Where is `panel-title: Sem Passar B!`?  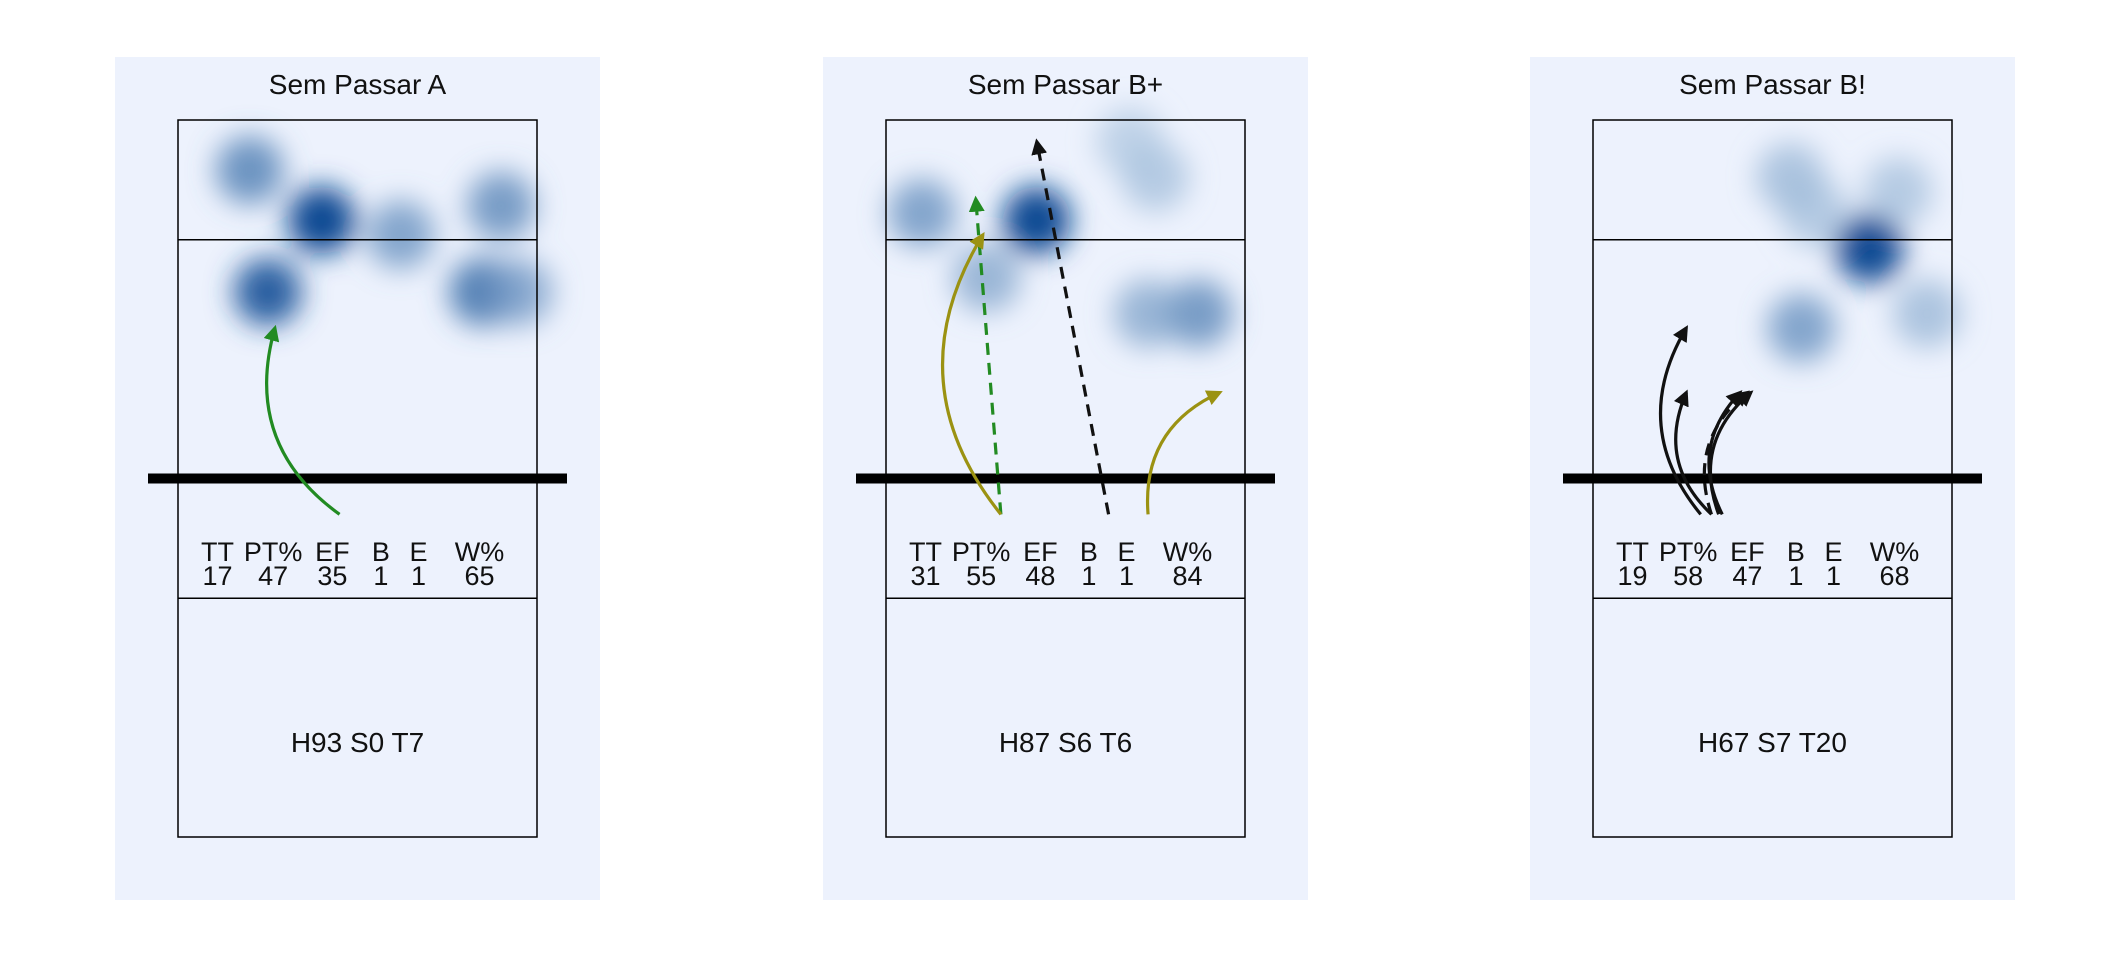 panel-title: Sem Passar B! is located at coordinates (1772, 84).